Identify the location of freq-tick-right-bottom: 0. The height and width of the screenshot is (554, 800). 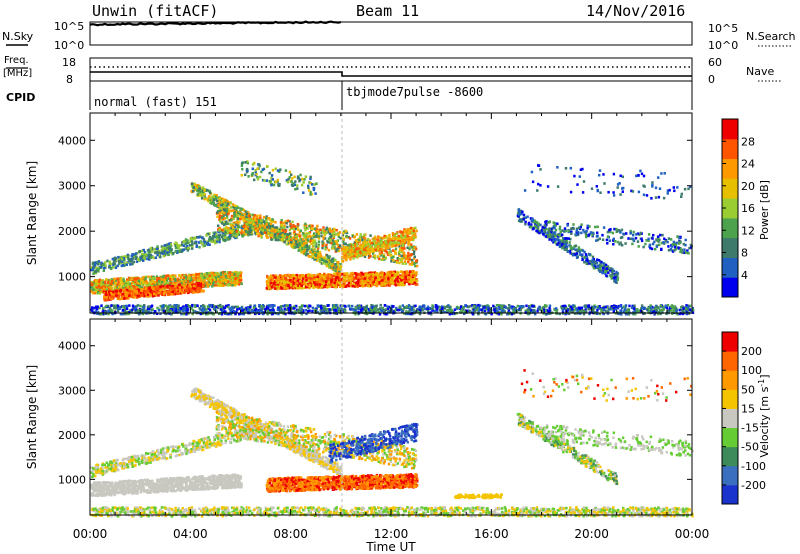
(711, 79).